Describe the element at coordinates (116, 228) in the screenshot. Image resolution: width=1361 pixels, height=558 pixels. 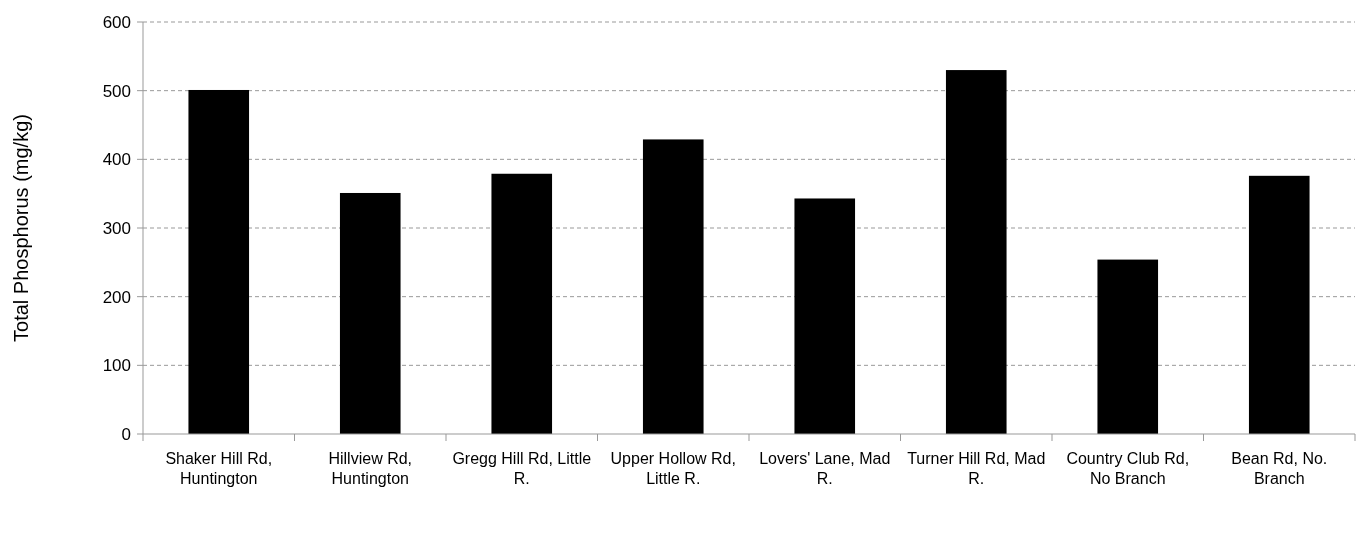
I see `y-tick-label: 300` at that location.